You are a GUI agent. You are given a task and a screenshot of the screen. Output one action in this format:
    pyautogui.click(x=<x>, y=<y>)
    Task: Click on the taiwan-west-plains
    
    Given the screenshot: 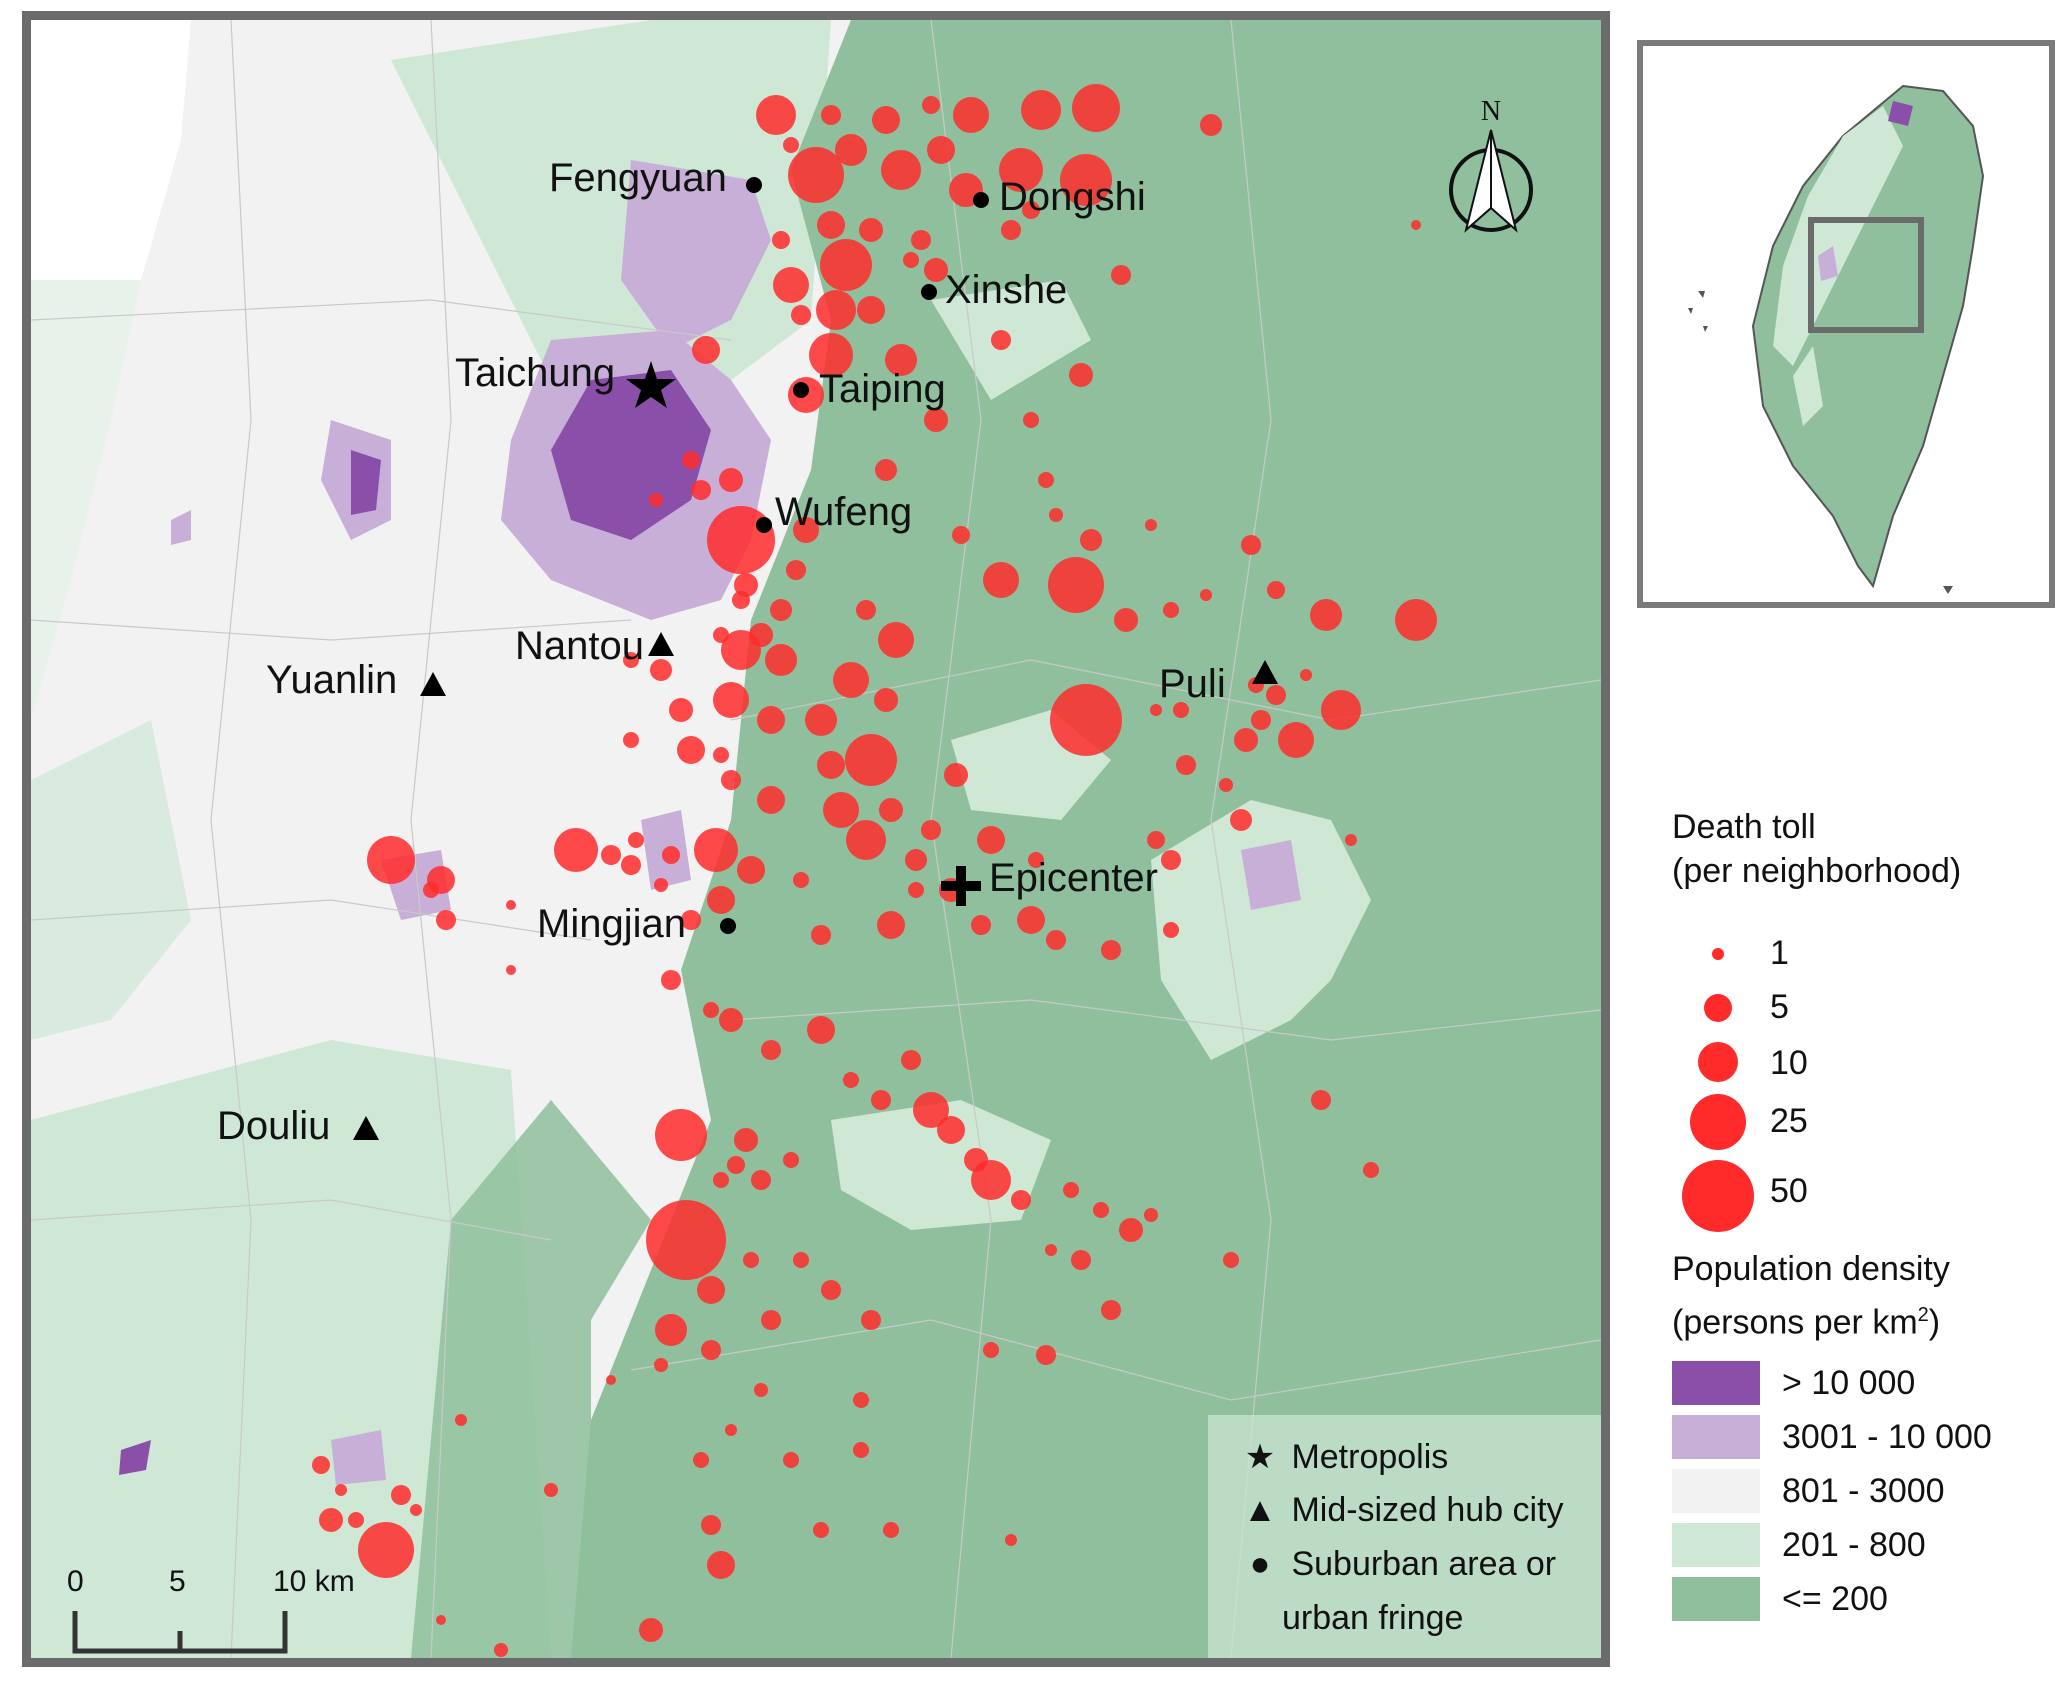 What is the action you would take?
    pyautogui.click(x=1838, y=236)
    